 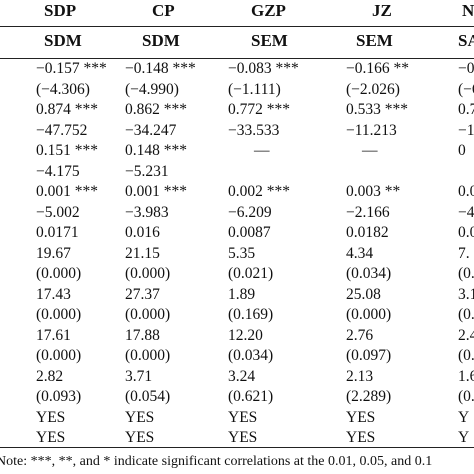 What do you see at coordinates (466, 396) in the screenshot?
I see `table-cell: (0.1` at bounding box center [466, 396].